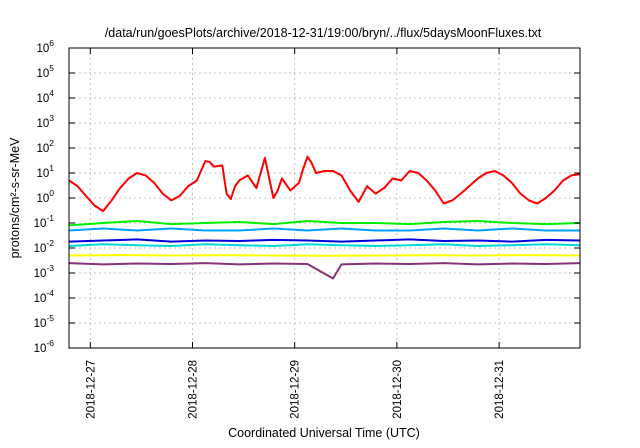 The height and width of the screenshot is (448, 640). What do you see at coordinates (45, 146) in the screenshot?
I see `y-tick-label: 10²` at bounding box center [45, 146].